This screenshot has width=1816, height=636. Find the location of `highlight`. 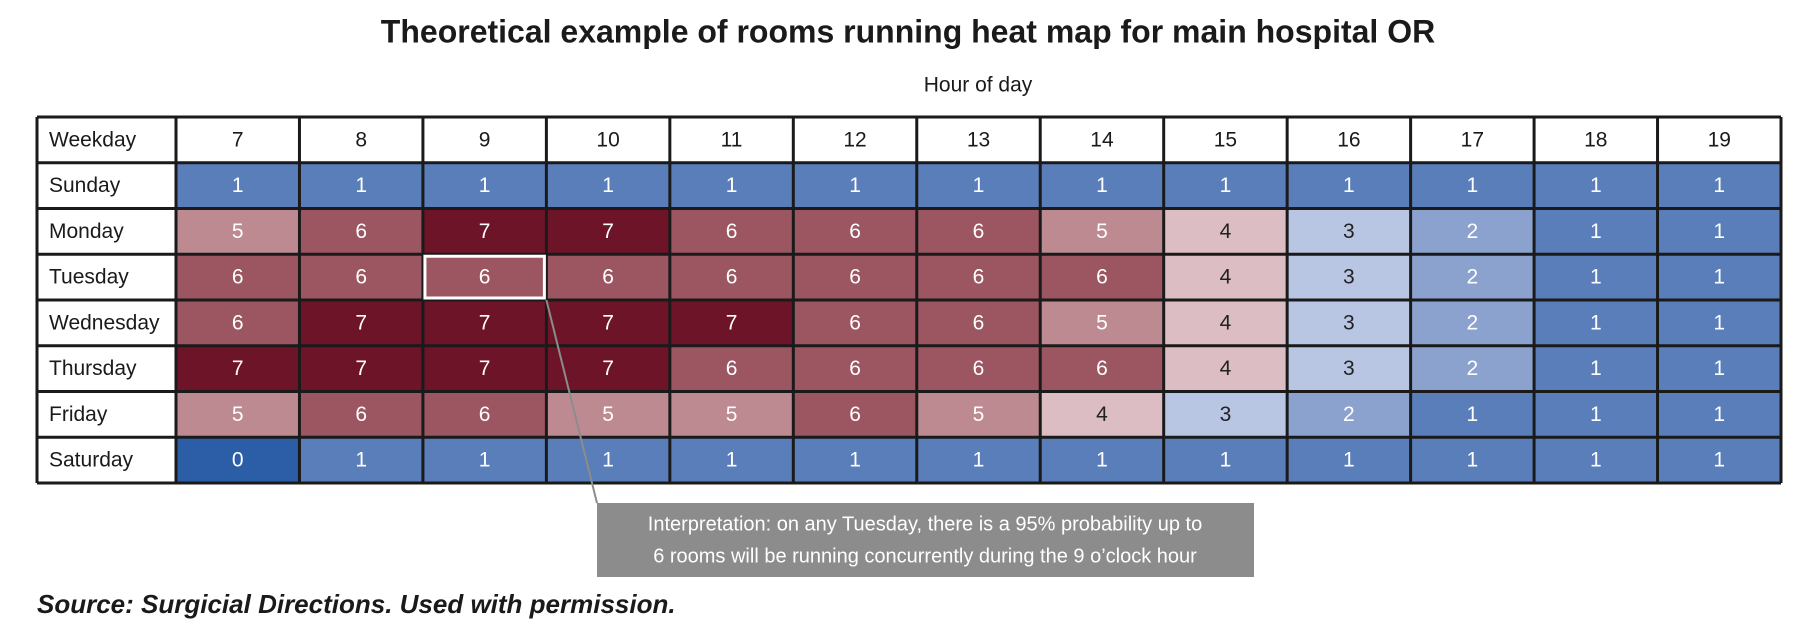

highlight is located at coordinates (484, 277).